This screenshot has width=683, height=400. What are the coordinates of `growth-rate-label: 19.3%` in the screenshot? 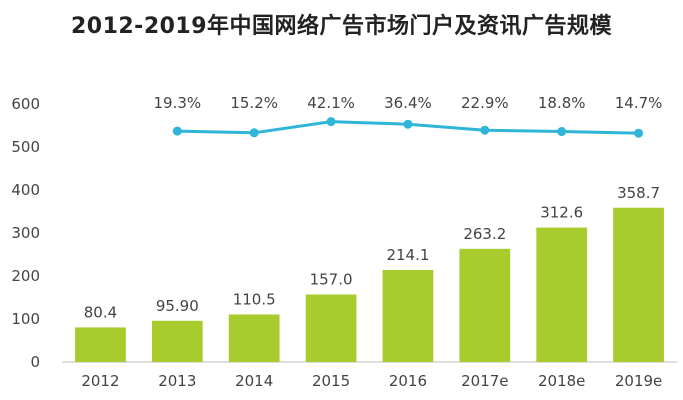 It's located at (177, 103).